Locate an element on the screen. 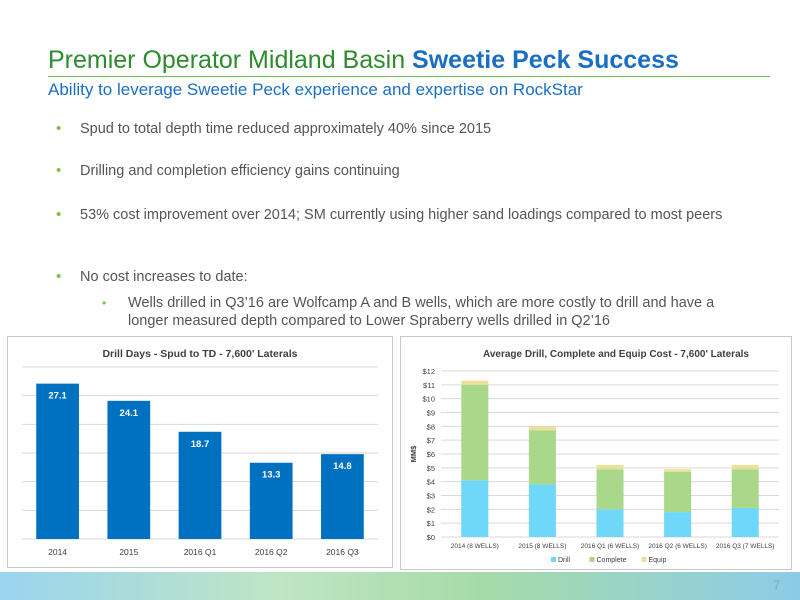 This screenshot has height=600, width=800. y-tick-label: $3 is located at coordinates (431, 496).